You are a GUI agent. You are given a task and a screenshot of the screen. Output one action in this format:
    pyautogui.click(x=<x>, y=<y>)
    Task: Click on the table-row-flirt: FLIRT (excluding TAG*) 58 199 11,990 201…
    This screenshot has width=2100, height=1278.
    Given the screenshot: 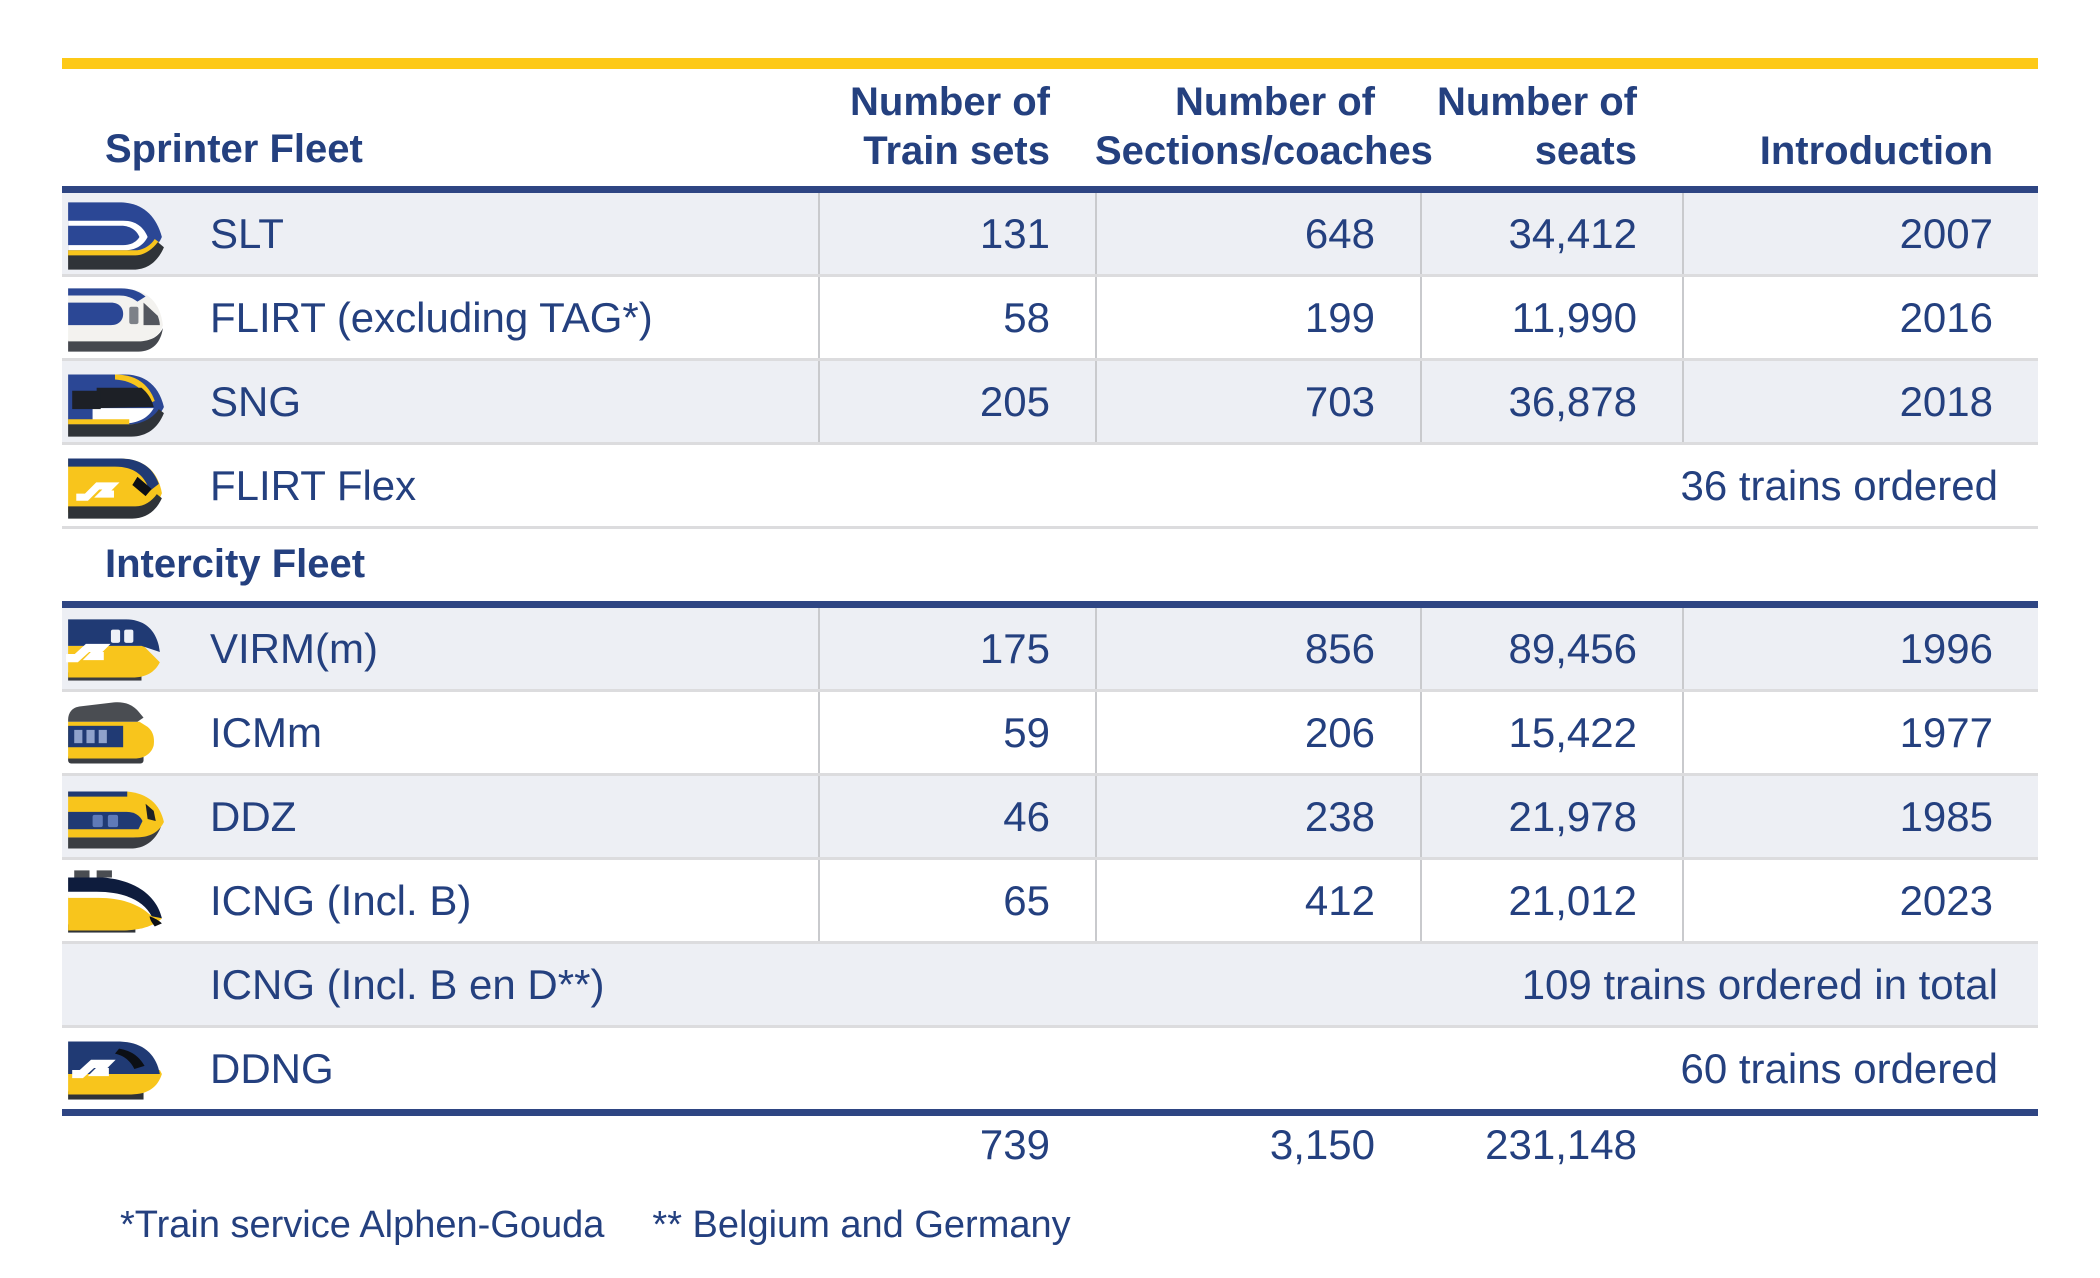 What is the action you would take?
    pyautogui.click(x=1050, y=319)
    